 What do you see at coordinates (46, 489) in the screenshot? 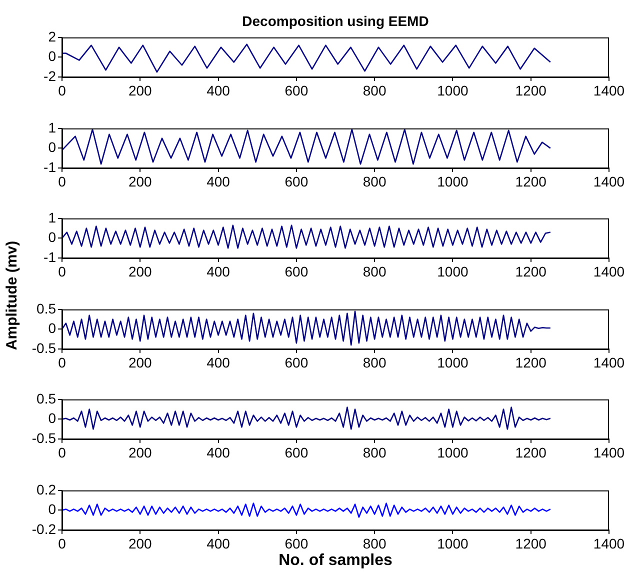
I see `y-tick-label: 0.2` at bounding box center [46, 489].